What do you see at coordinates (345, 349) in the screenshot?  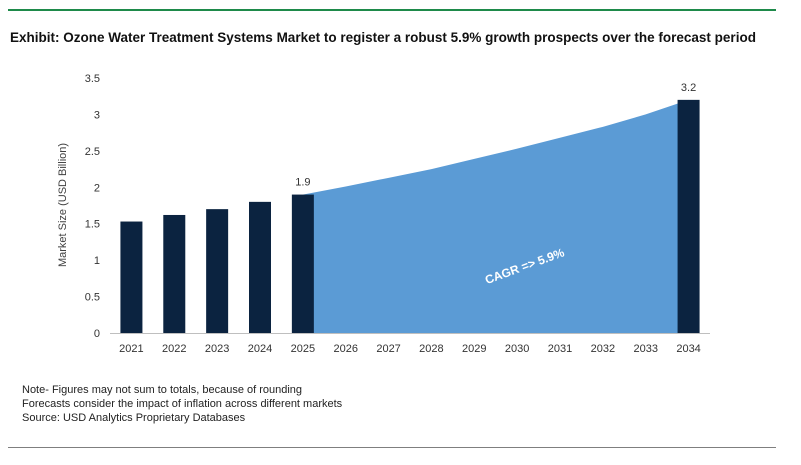 I see `x-tick-label: 2026` at bounding box center [345, 349].